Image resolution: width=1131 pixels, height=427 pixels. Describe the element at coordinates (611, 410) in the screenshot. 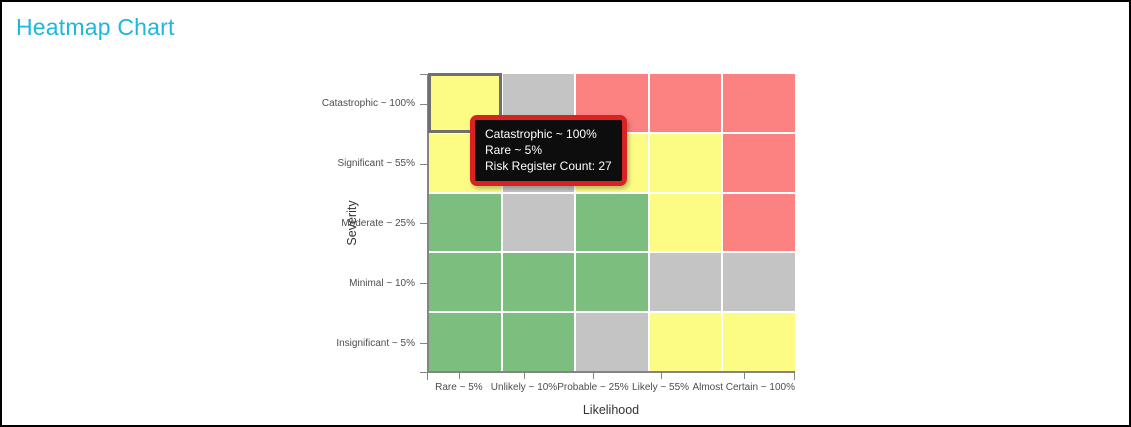

I see `x-axis-title: Likelihood` at that location.